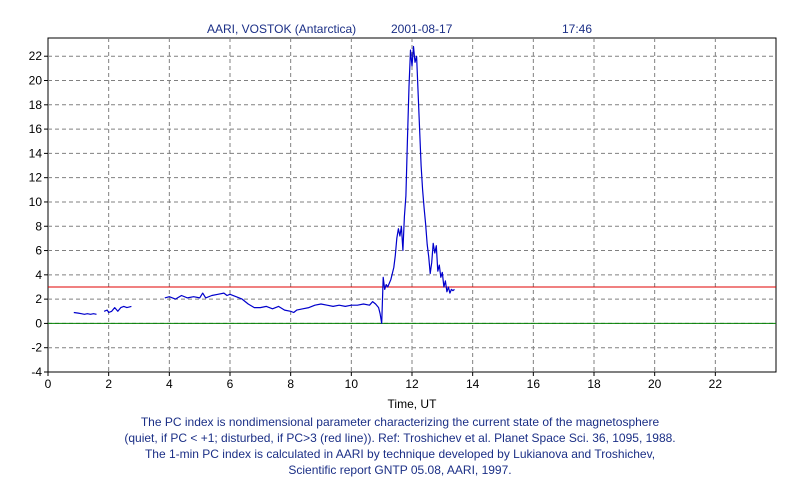  What do you see at coordinates (281, 29) in the screenshot?
I see `station-title: AARI, VOSTOK (Antarctica)` at bounding box center [281, 29].